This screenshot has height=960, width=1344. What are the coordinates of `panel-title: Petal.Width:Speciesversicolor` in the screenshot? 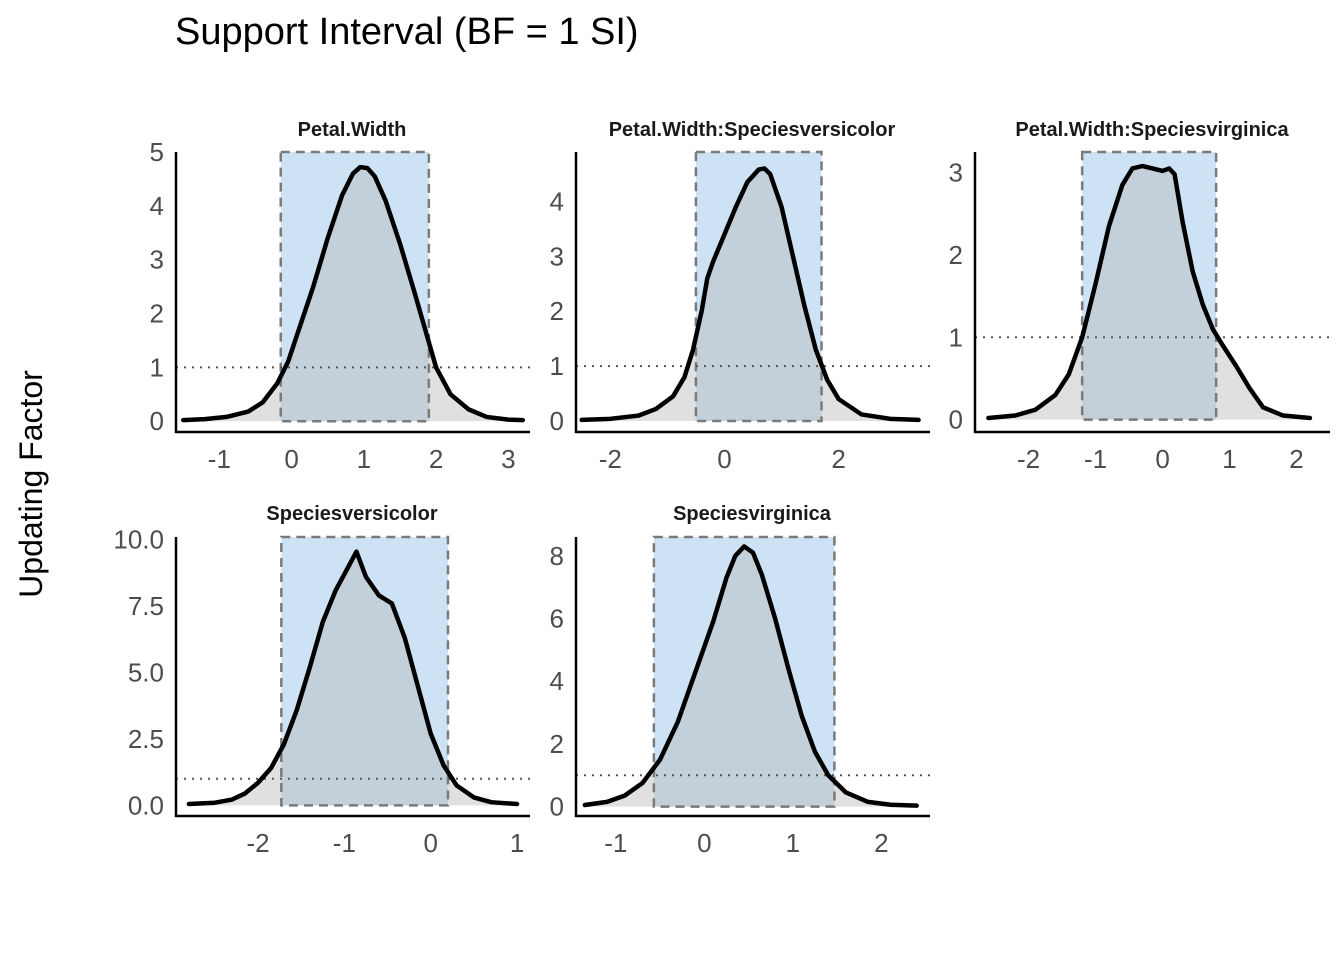 It's located at (752, 130).